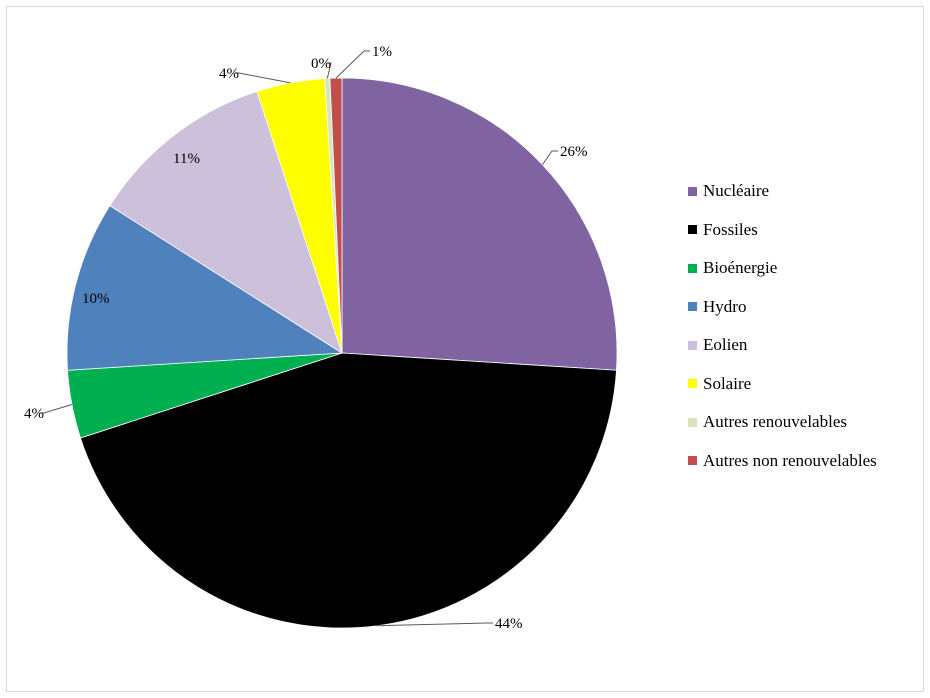 This screenshot has width=930, height=698. I want to click on data-label-bioenergie: 4%, so click(34, 414).